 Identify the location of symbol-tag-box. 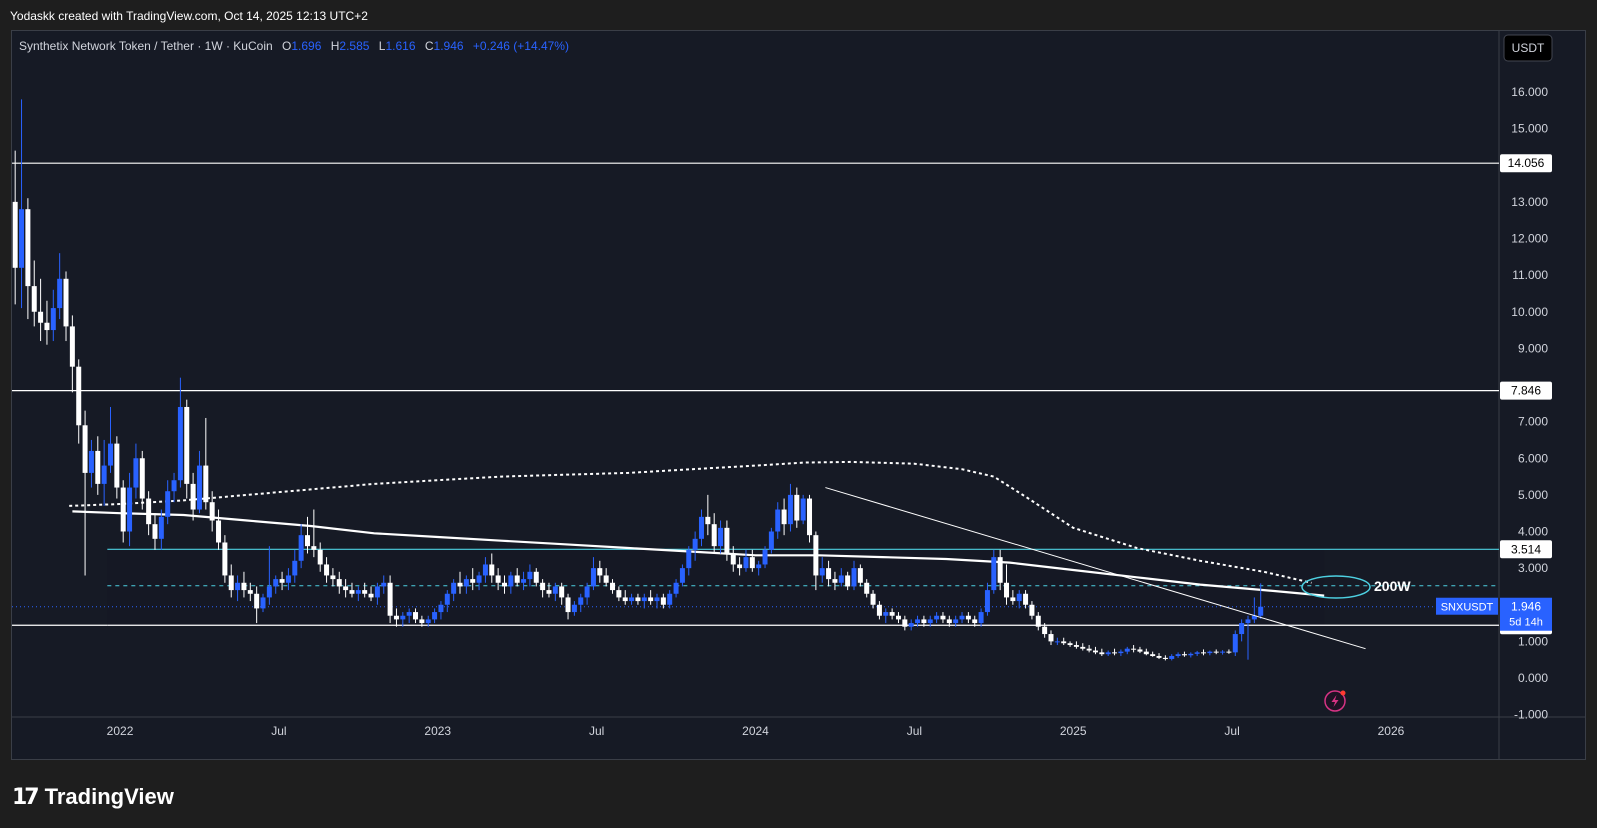
(1467, 606).